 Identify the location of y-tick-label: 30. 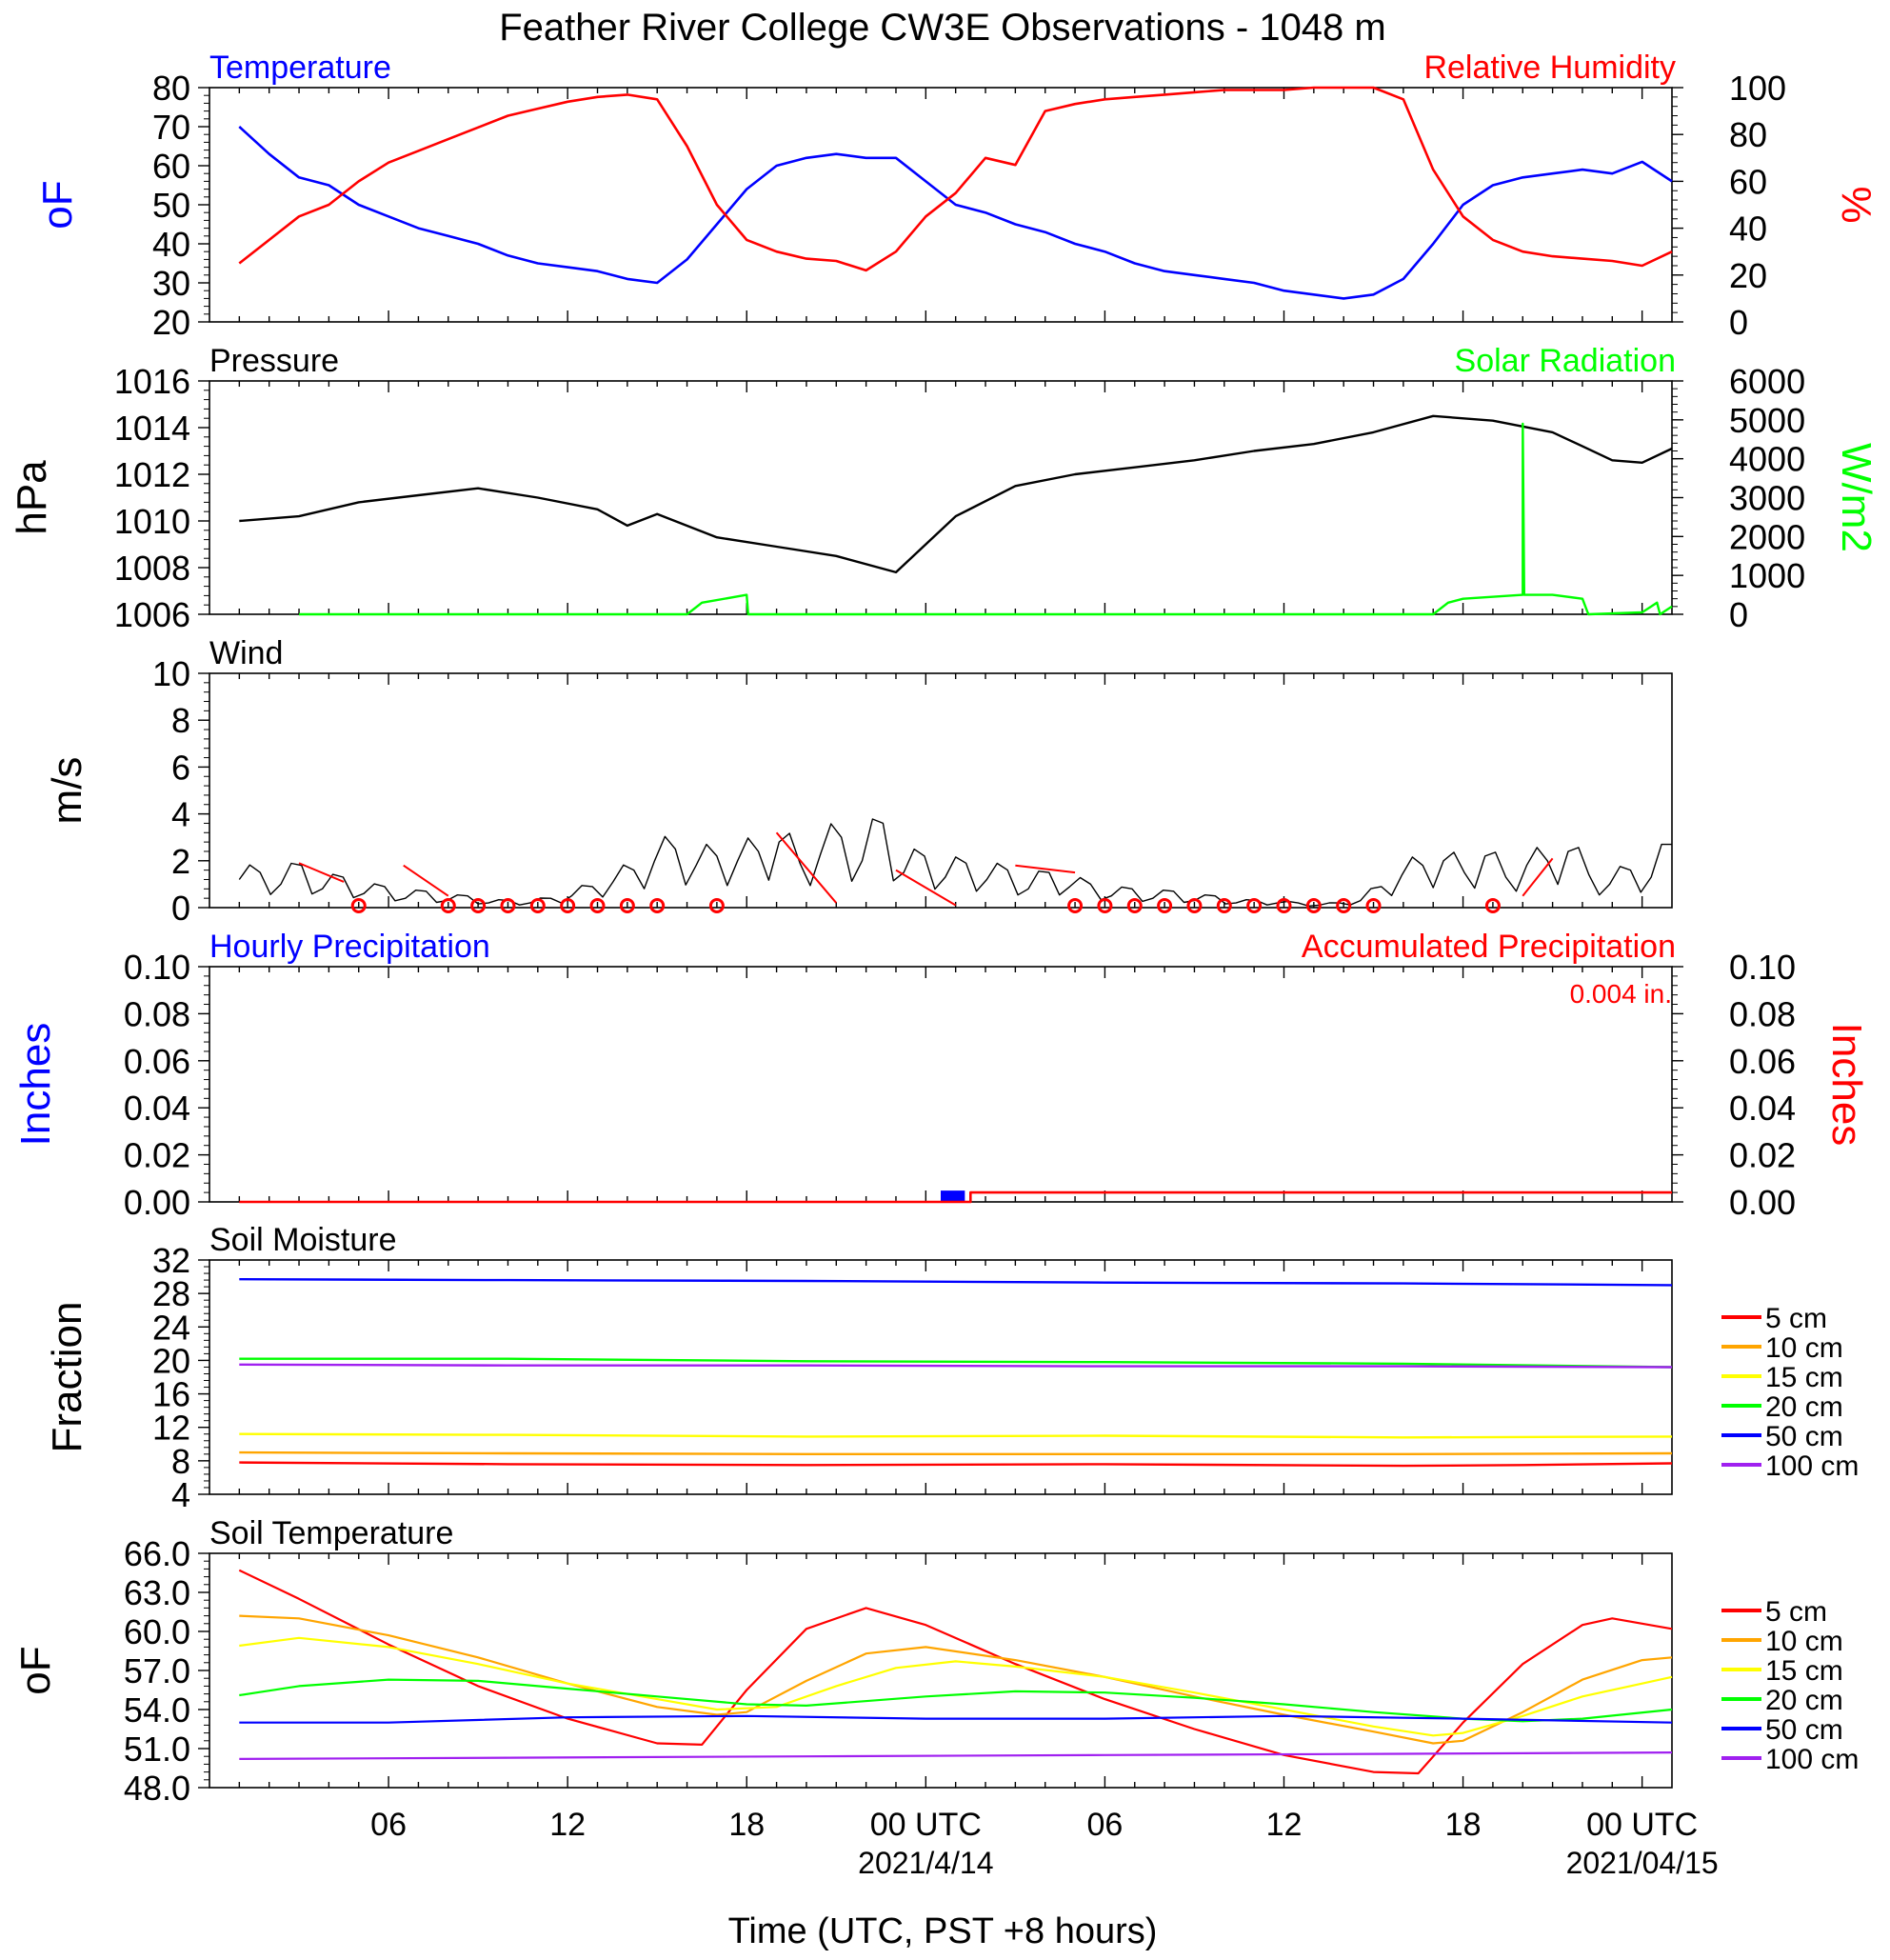
(171, 283).